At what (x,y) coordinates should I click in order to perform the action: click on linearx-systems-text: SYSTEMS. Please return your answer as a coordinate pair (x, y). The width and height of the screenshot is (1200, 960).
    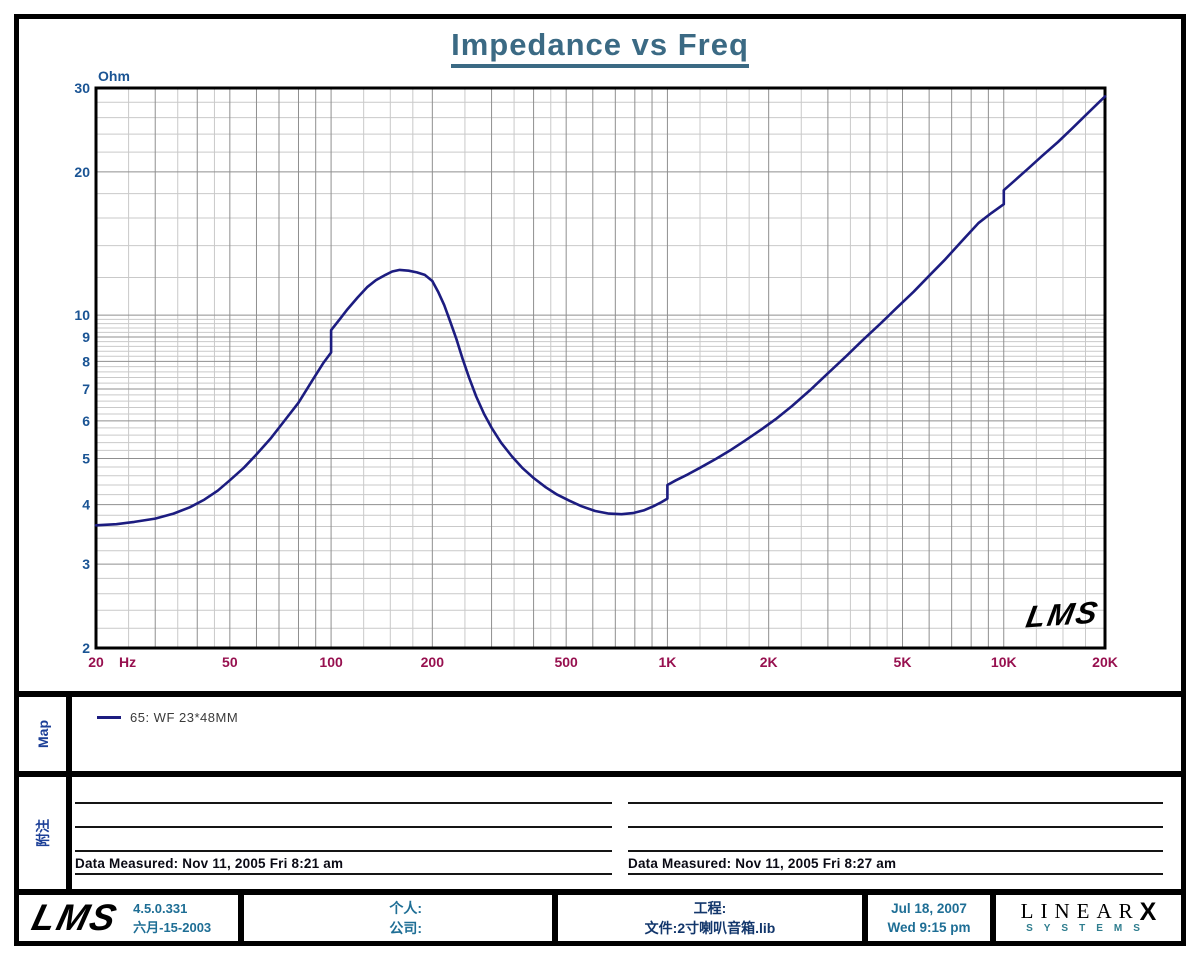
    Looking at the image, I should click on (1088, 928).